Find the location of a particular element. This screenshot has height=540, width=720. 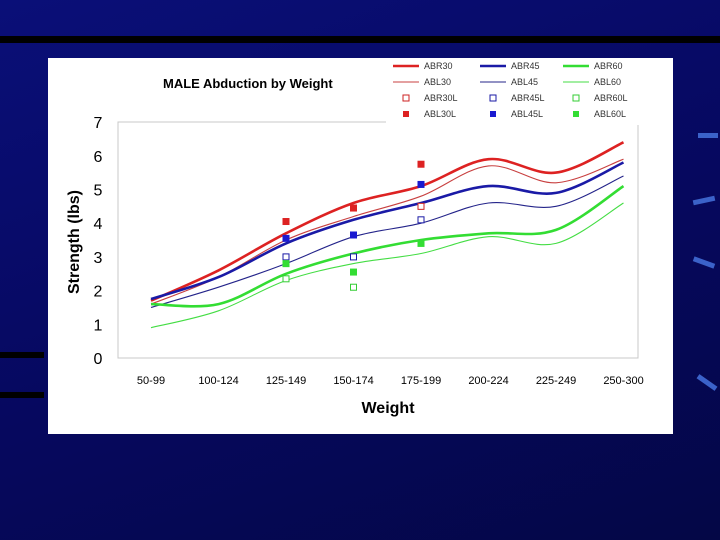

y-axis-label: Strength (lbs) is located at coordinates (74, 242).